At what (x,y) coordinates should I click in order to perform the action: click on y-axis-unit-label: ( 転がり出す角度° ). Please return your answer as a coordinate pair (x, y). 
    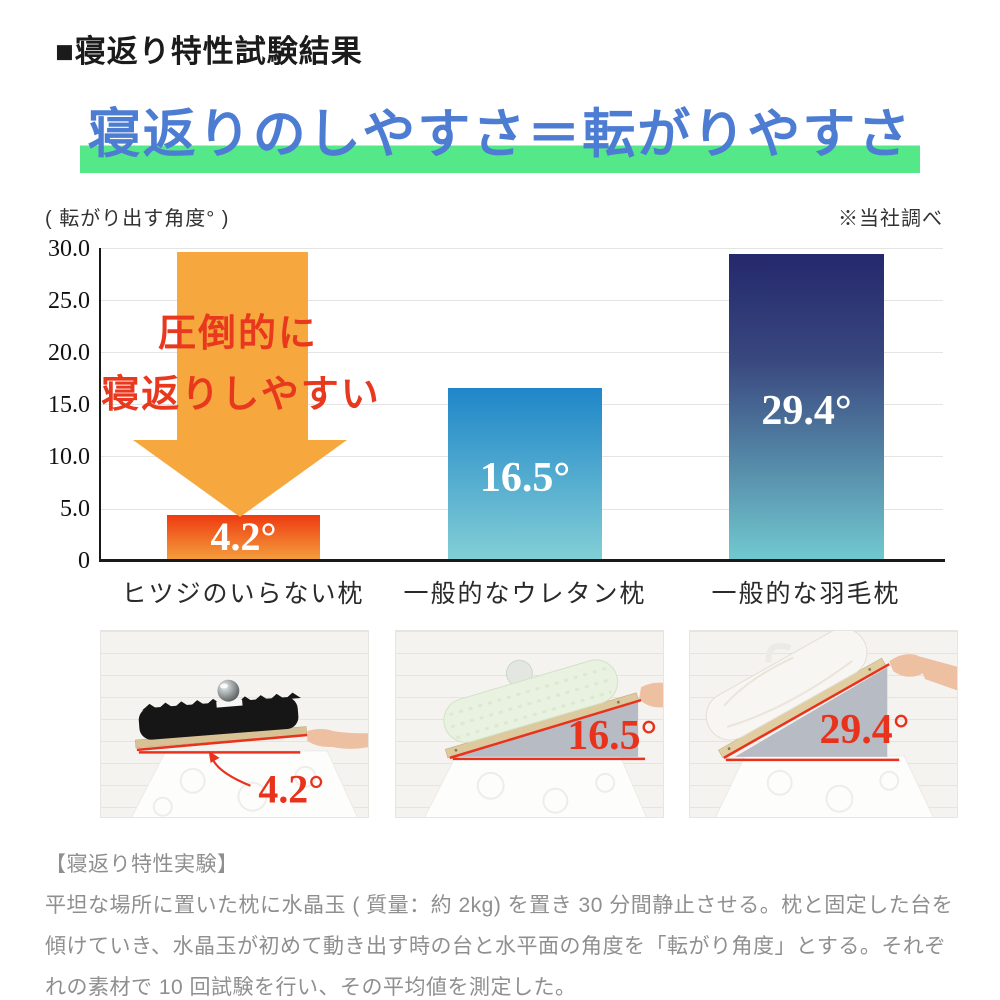
    Looking at the image, I should click on (137, 219).